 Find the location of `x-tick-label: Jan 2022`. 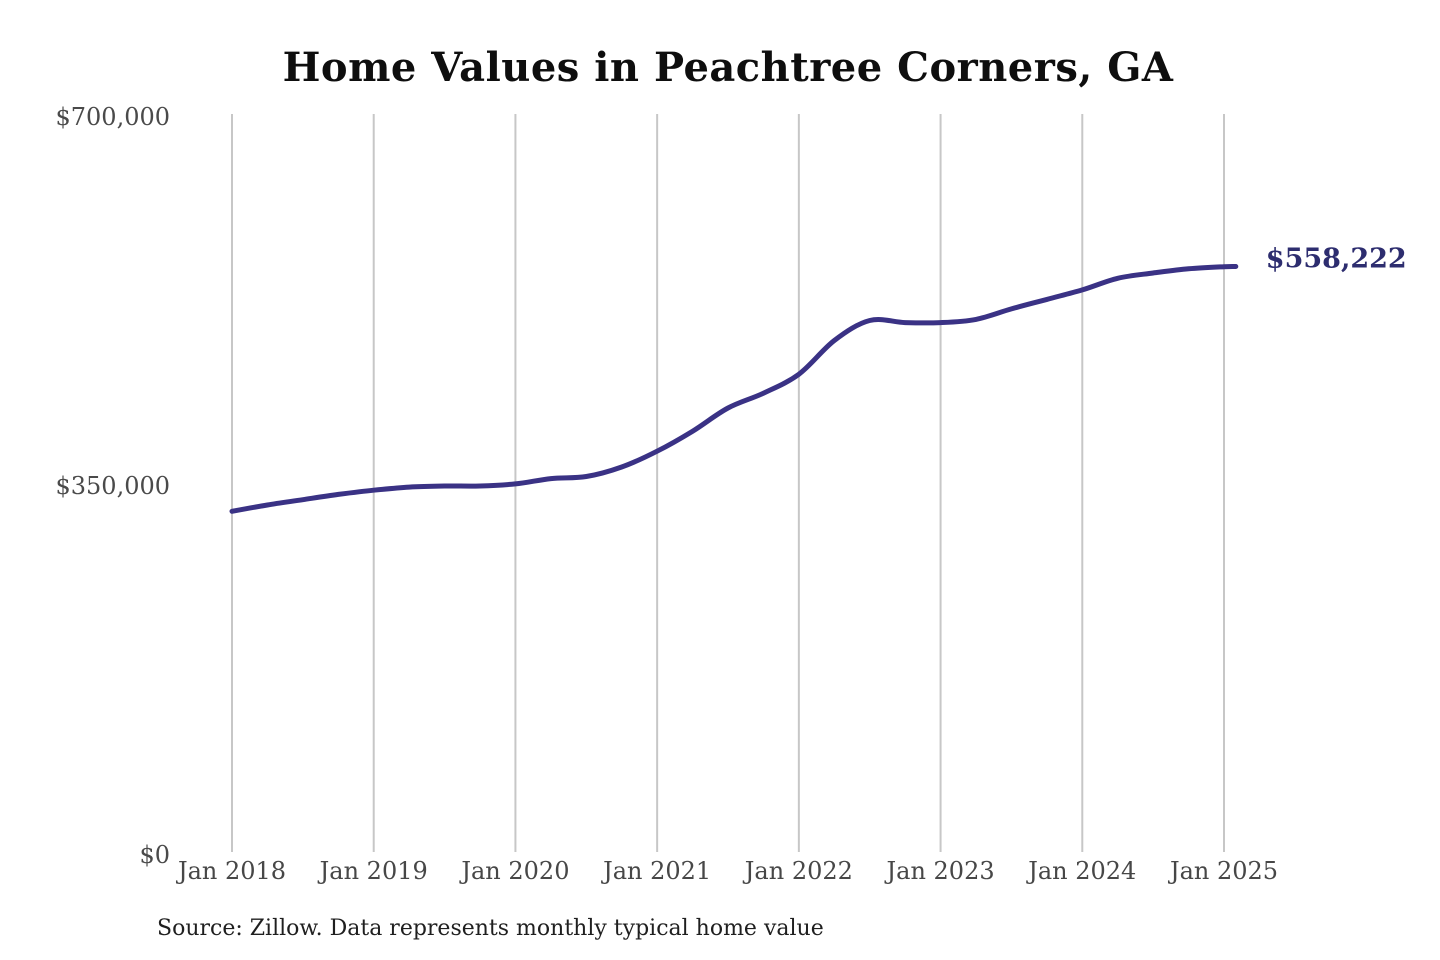

x-tick-label: Jan 2022 is located at coordinates (798, 871).